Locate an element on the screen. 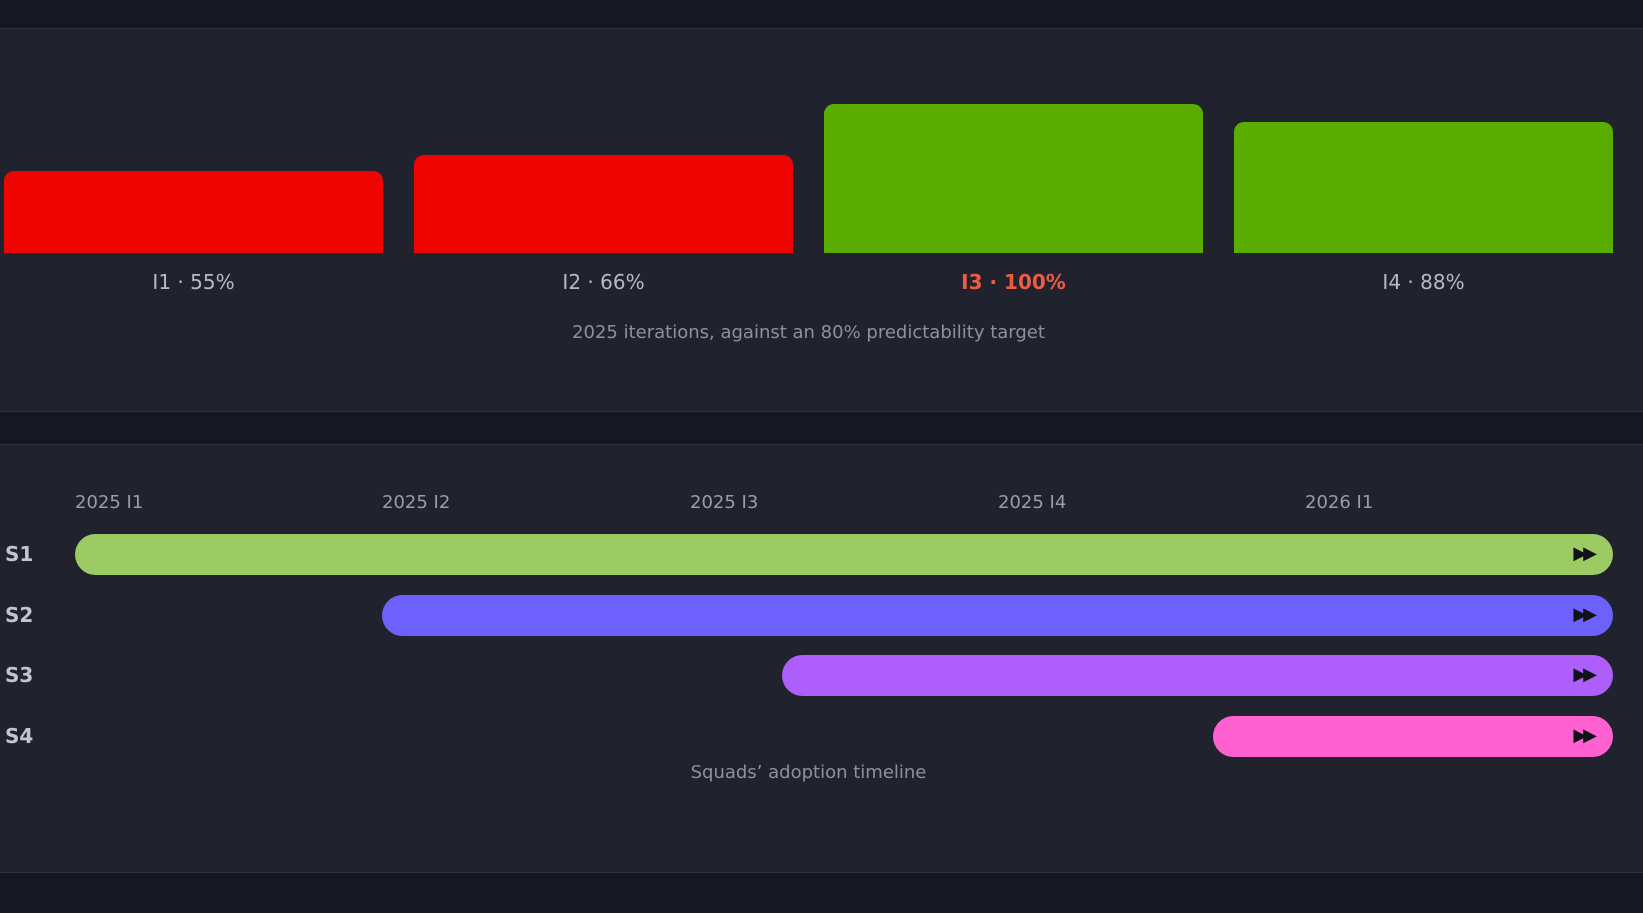 Image resolution: width=1643 pixels, height=913 pixels. adoption-bar-s1: ▶▶ is located at coordinates (844, 554).